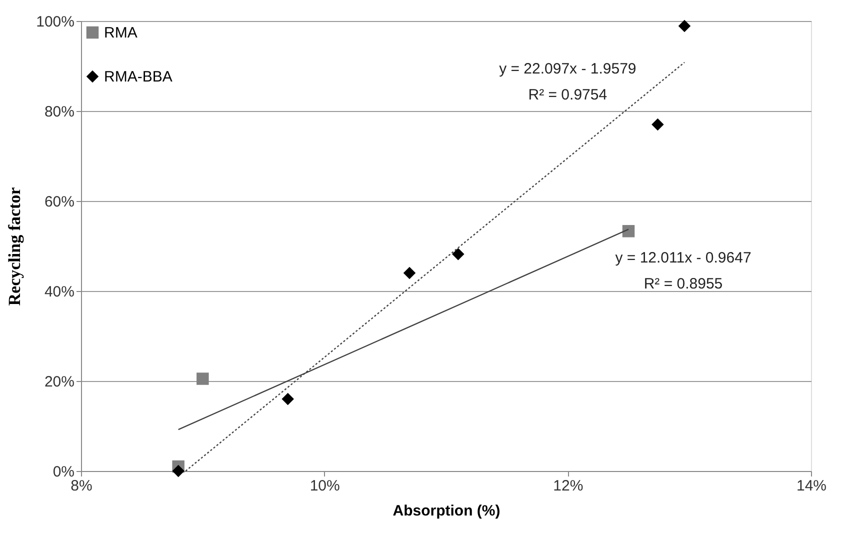 This screenshot has height=556, width=868. Describe the element at coordinates (138, 77) in the screenshot. I see `legend-label: RMA-BBA` at that location.